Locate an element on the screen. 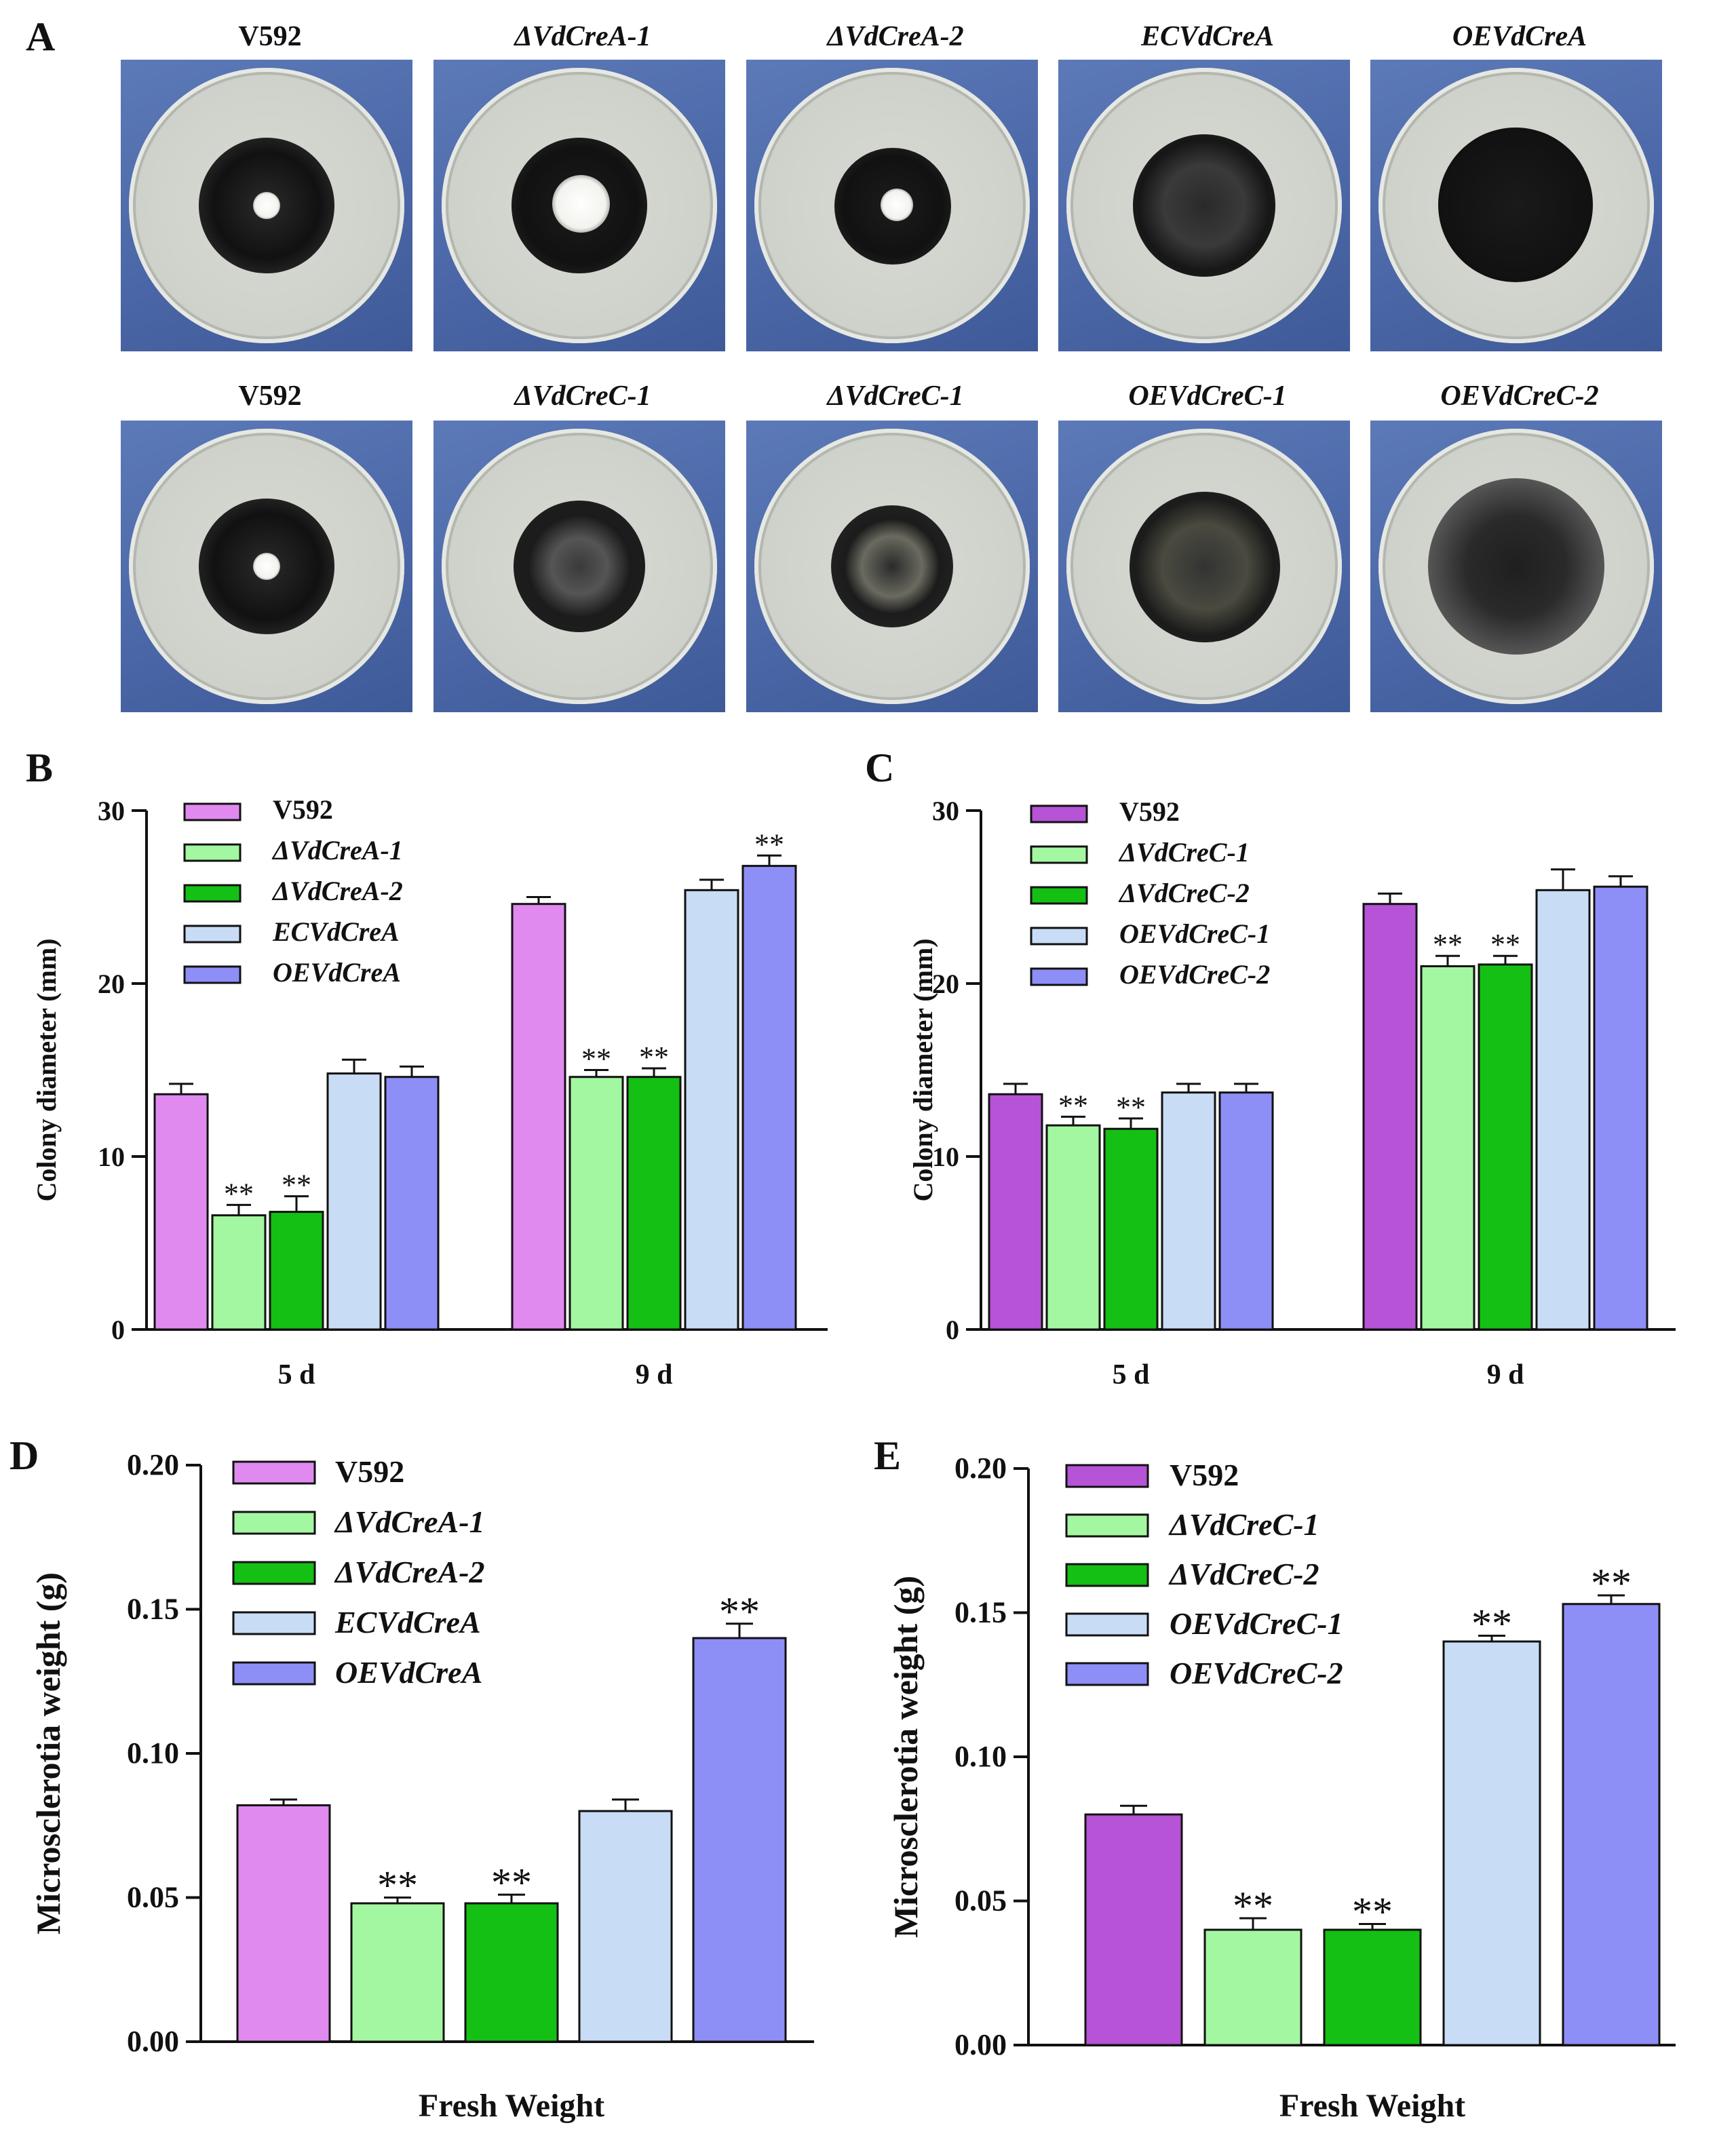  plate-label-row2-4: OEVdCreC-1 is located at coordinates (1207, 397).